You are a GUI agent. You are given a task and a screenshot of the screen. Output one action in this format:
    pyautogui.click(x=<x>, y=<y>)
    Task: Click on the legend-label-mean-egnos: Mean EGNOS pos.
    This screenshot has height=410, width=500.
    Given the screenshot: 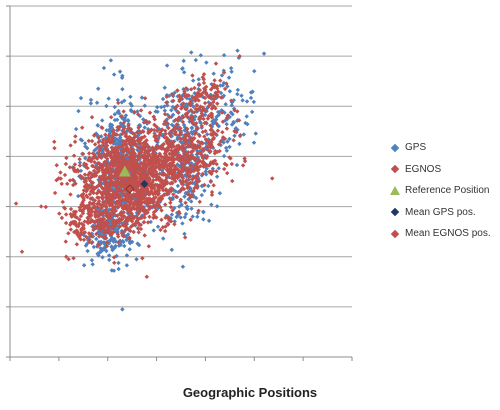 What is the action you would take?
    pyautogui.click(x=448, y=234)
    